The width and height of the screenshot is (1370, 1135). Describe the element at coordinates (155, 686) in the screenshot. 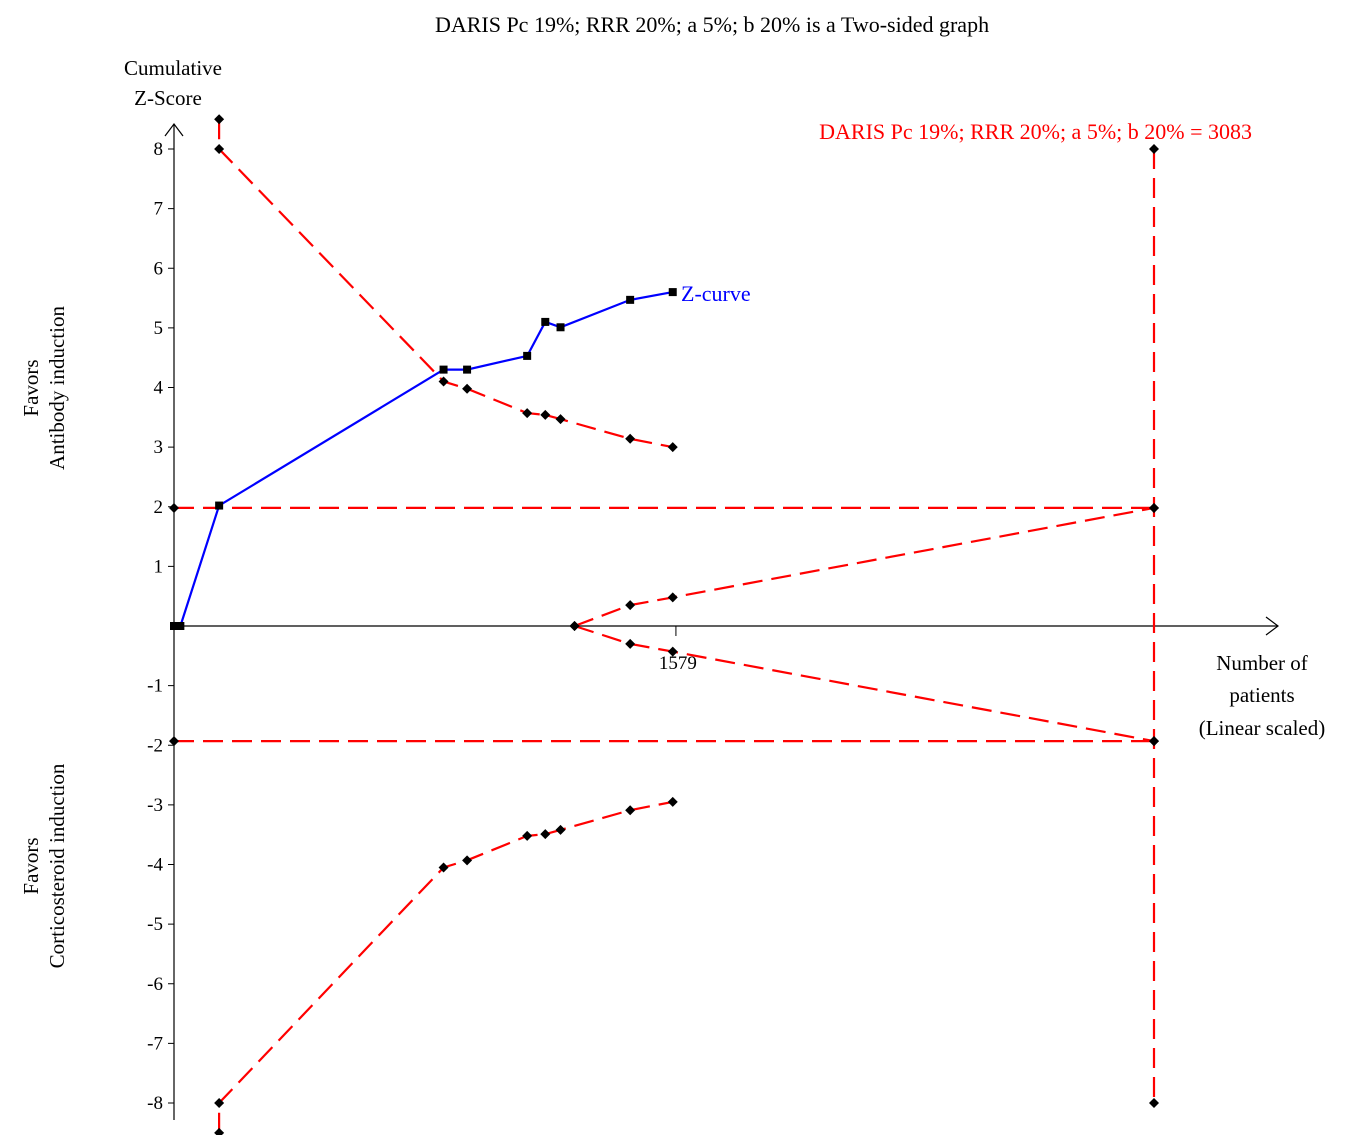

I see `y-tick-label: -1` at that location.